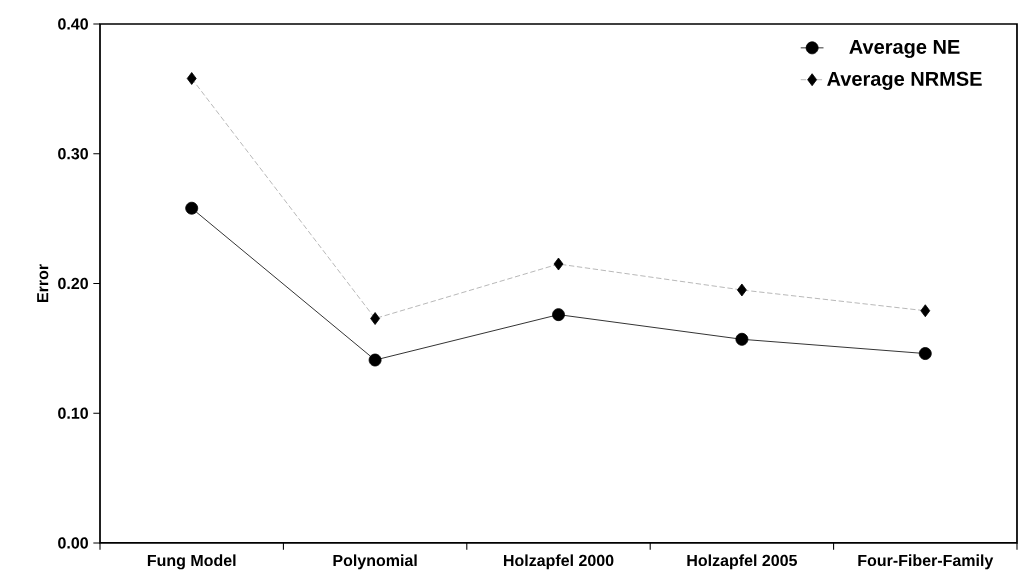 The image size is (1022, 577). Describe the element at coordinates (742, 562) in the screenshot. I see `x-tick-label: Holzapfel 2005` at that location.